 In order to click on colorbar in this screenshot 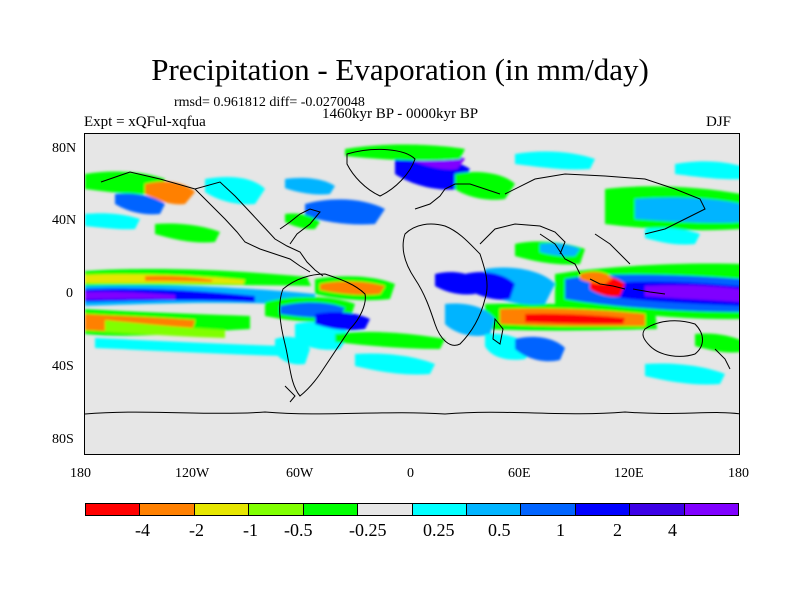, I will do `click(412, 509)`.